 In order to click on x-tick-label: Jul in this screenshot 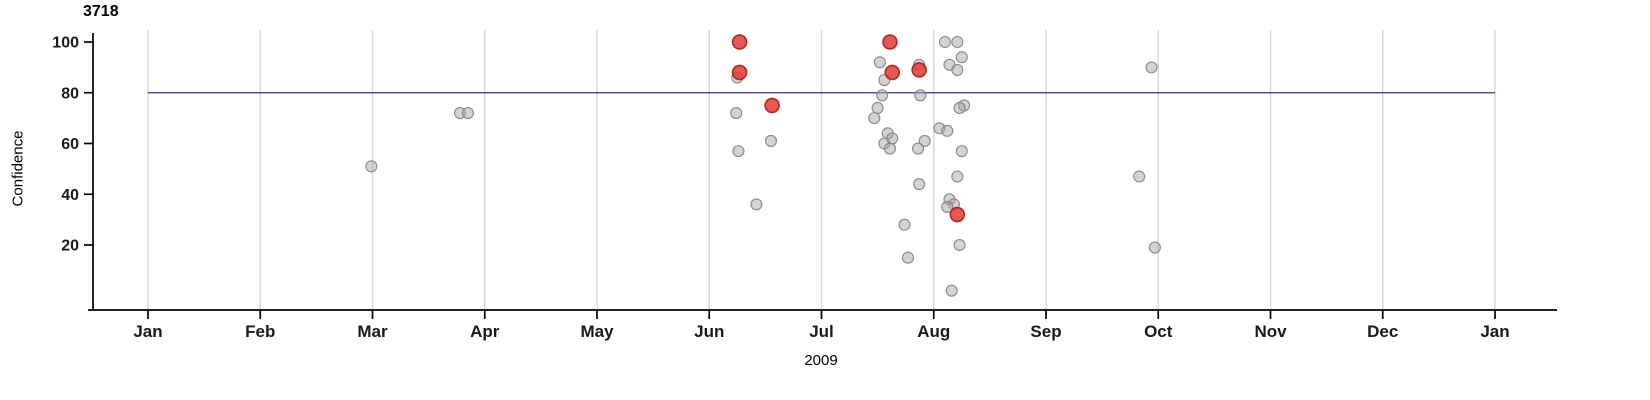, I will do `click(821, 331)`.